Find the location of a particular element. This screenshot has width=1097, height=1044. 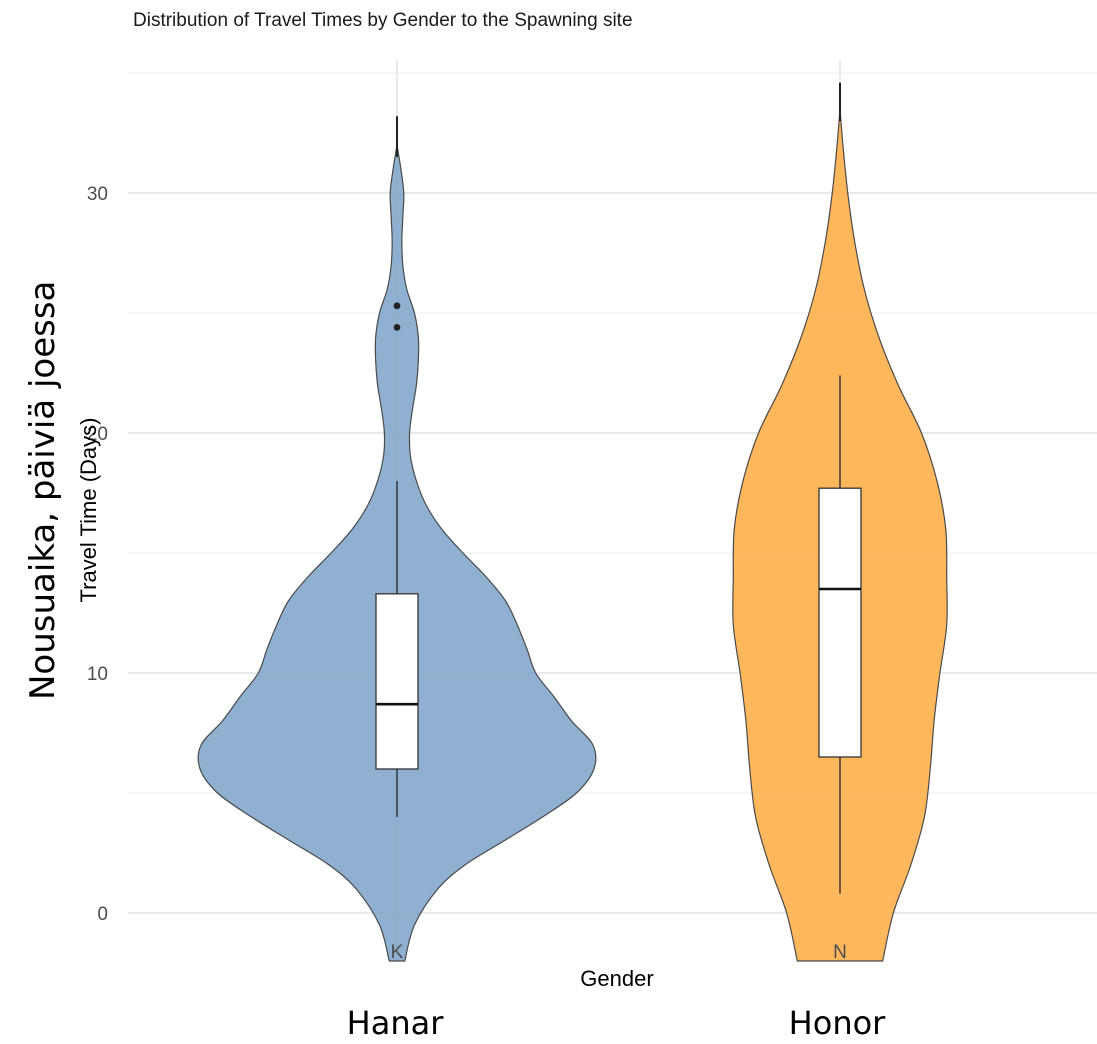

y-axis-label: Travel Time (Days) is located at coordinates (88, 510).